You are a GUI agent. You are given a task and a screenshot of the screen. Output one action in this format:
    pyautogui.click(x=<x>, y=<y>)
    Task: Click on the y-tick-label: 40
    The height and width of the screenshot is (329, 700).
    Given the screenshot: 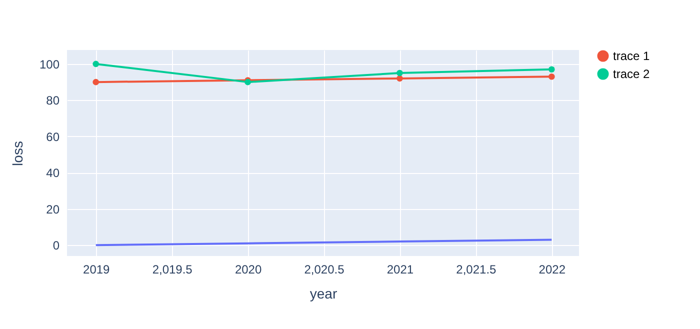 What is the action you would take?
    pyautogui.click(x=53, y=173)
    